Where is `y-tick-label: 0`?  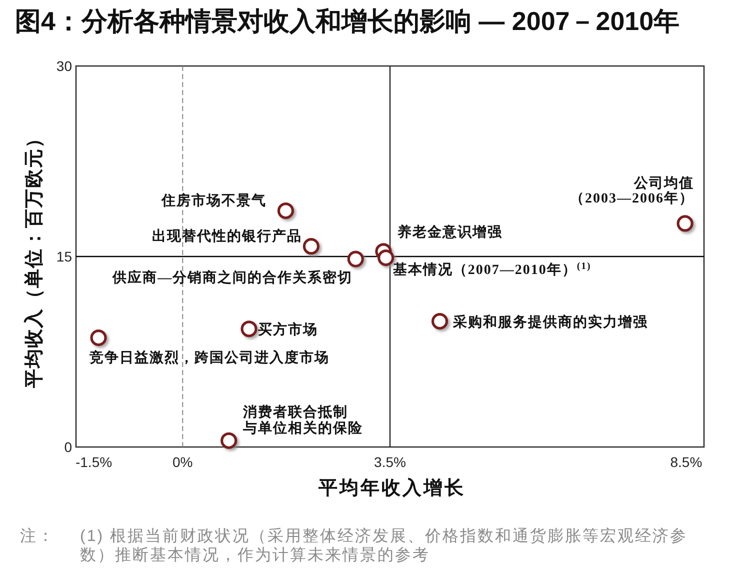 y-tick-label: 0 is located at coordinates (68, 447).